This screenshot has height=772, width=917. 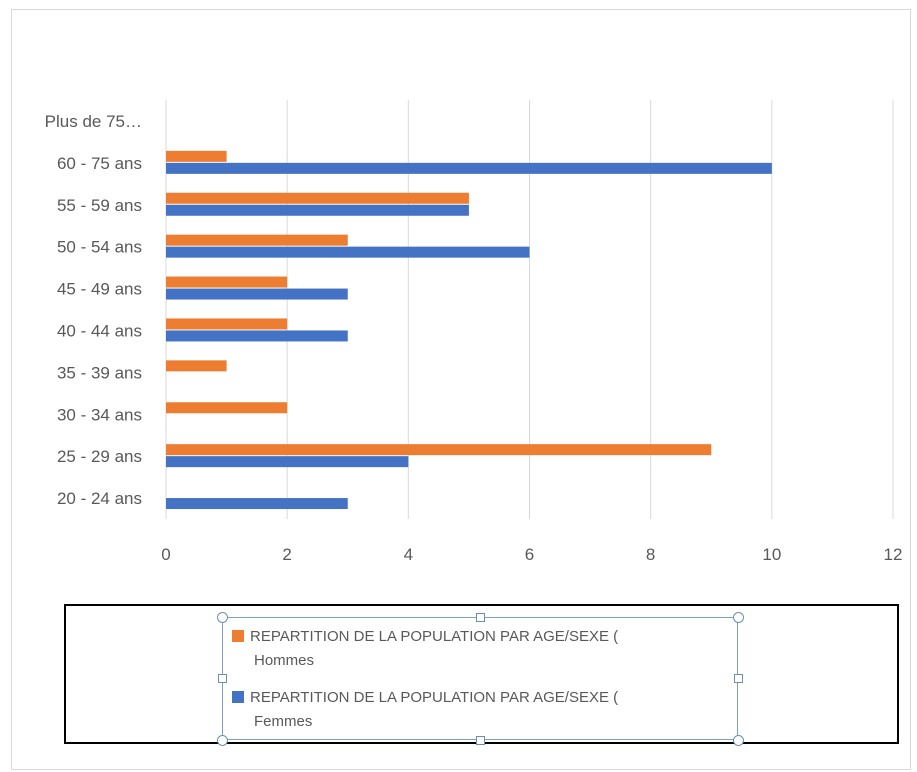 What do you see at coordinates (283, 721) in the screenshot?
I see `legend-label-femmes-line2: Femmes` at bounding box center [283, 721].